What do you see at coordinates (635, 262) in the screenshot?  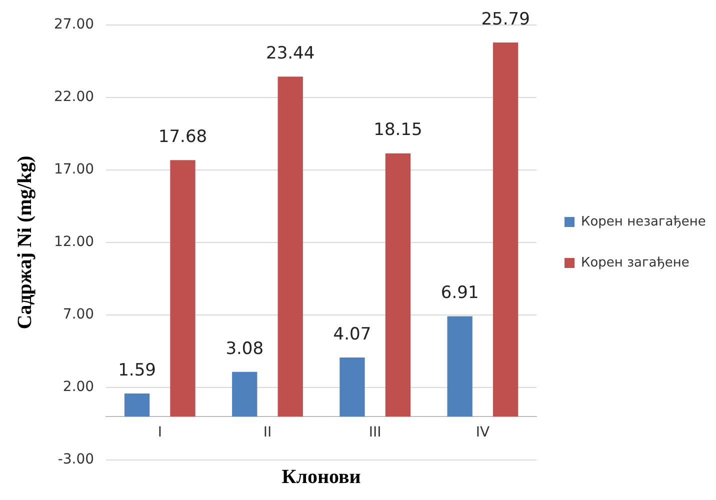 I see `legend-label: Корен загађене` at bounding box center [635, 262].